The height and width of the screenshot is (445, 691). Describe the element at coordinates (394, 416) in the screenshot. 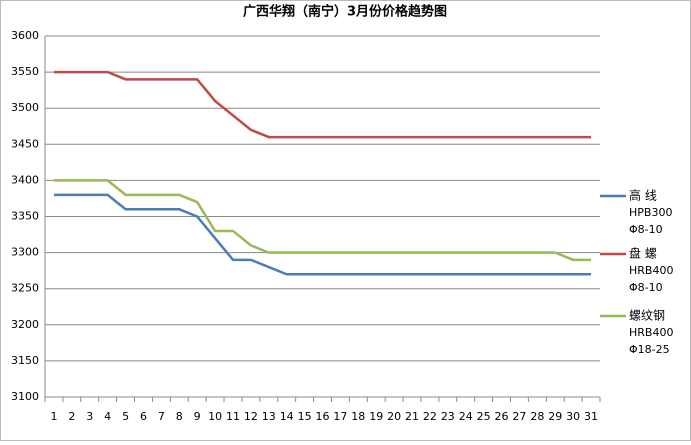

I see `x-tick-label: 20` at that location.